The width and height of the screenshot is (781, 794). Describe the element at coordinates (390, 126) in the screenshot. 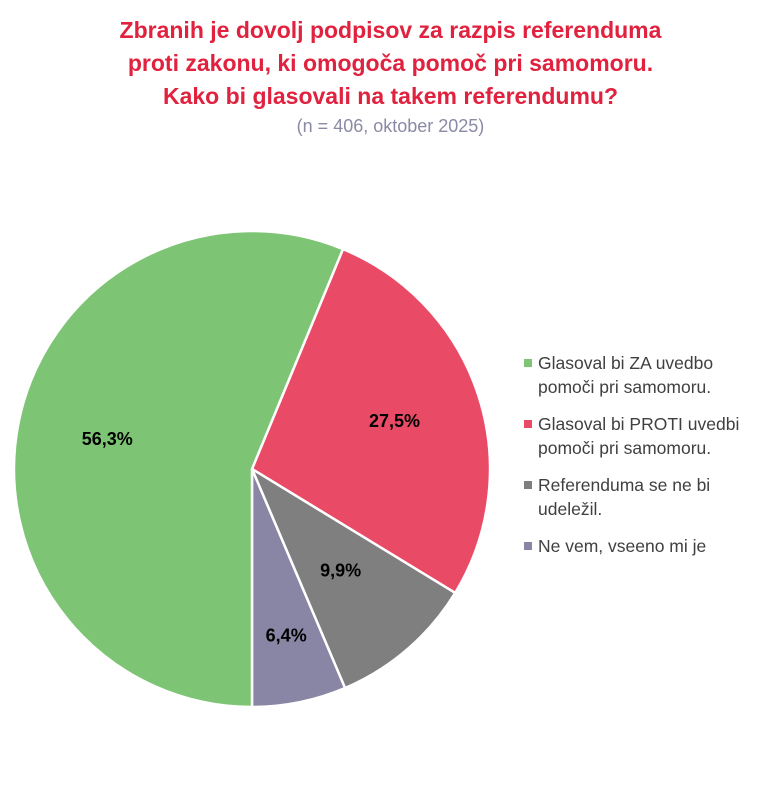

I see `chart-subtitle: (n = 406, oktober 2025)` at that location.